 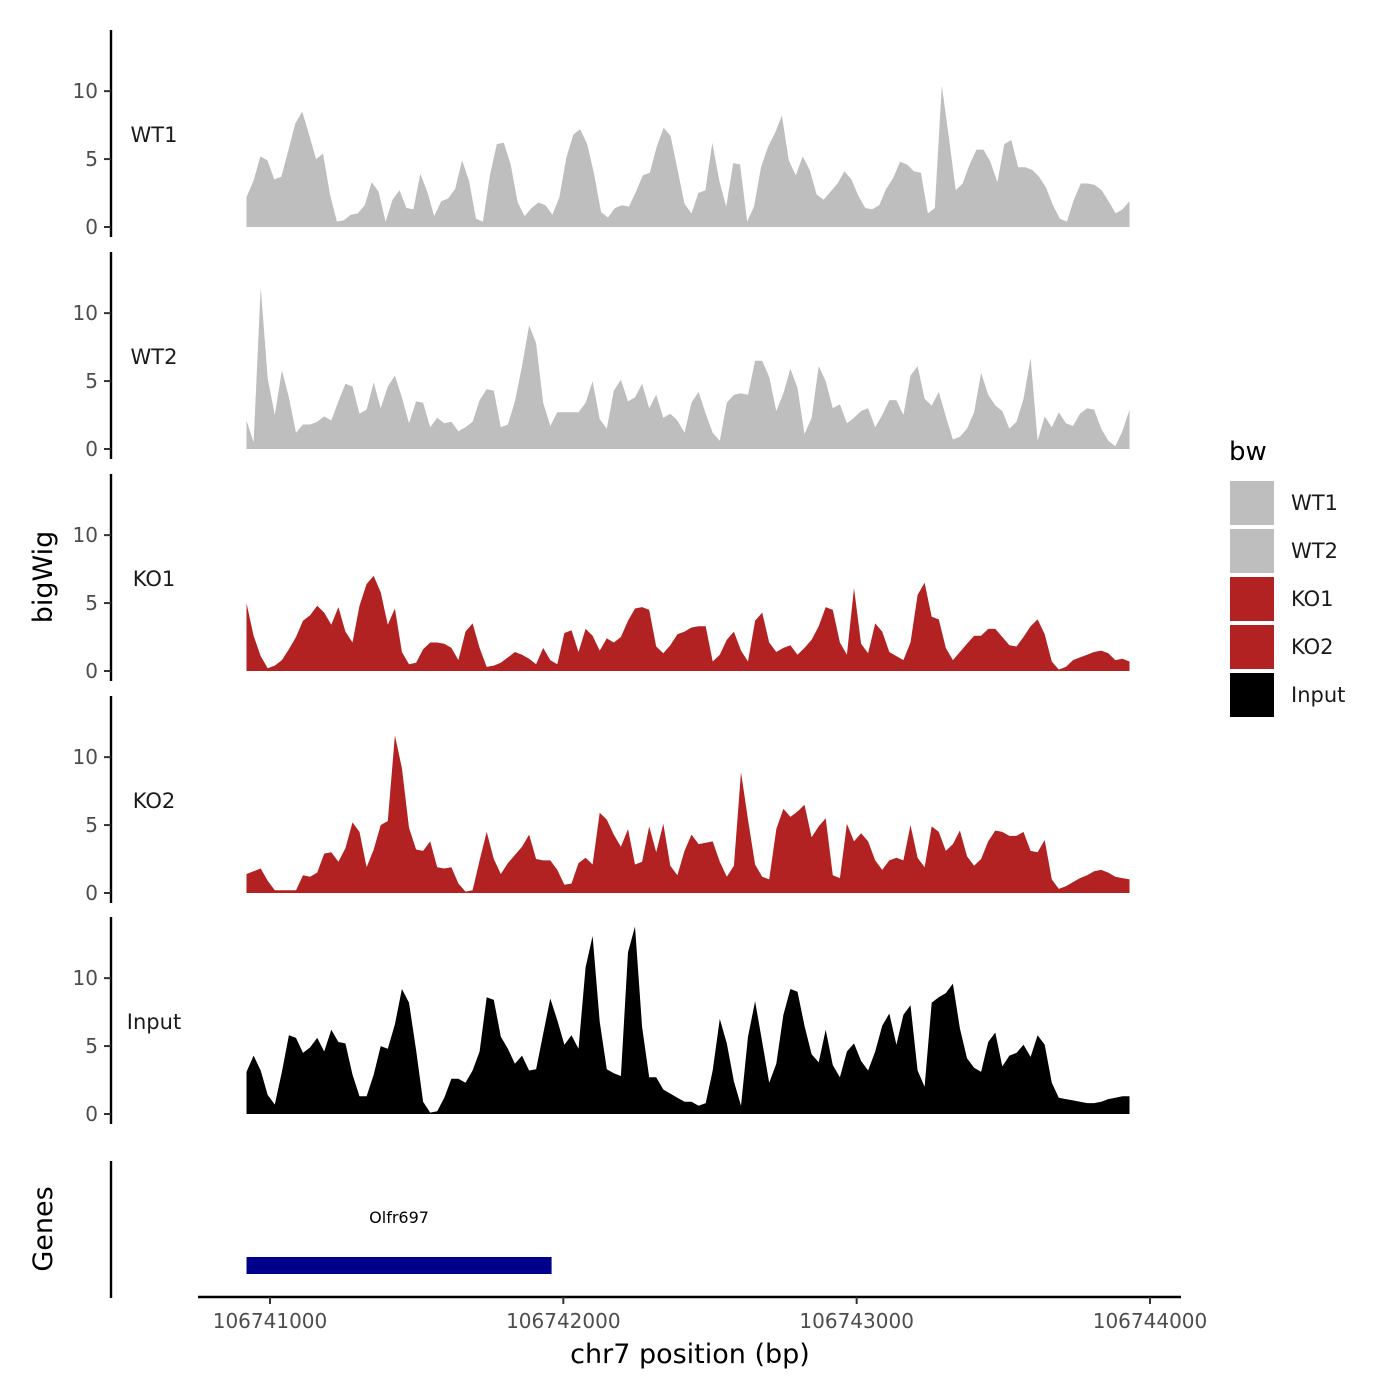 I want to click on track-ko2: 0 5 10 KO2, so click(x=601, y=800).